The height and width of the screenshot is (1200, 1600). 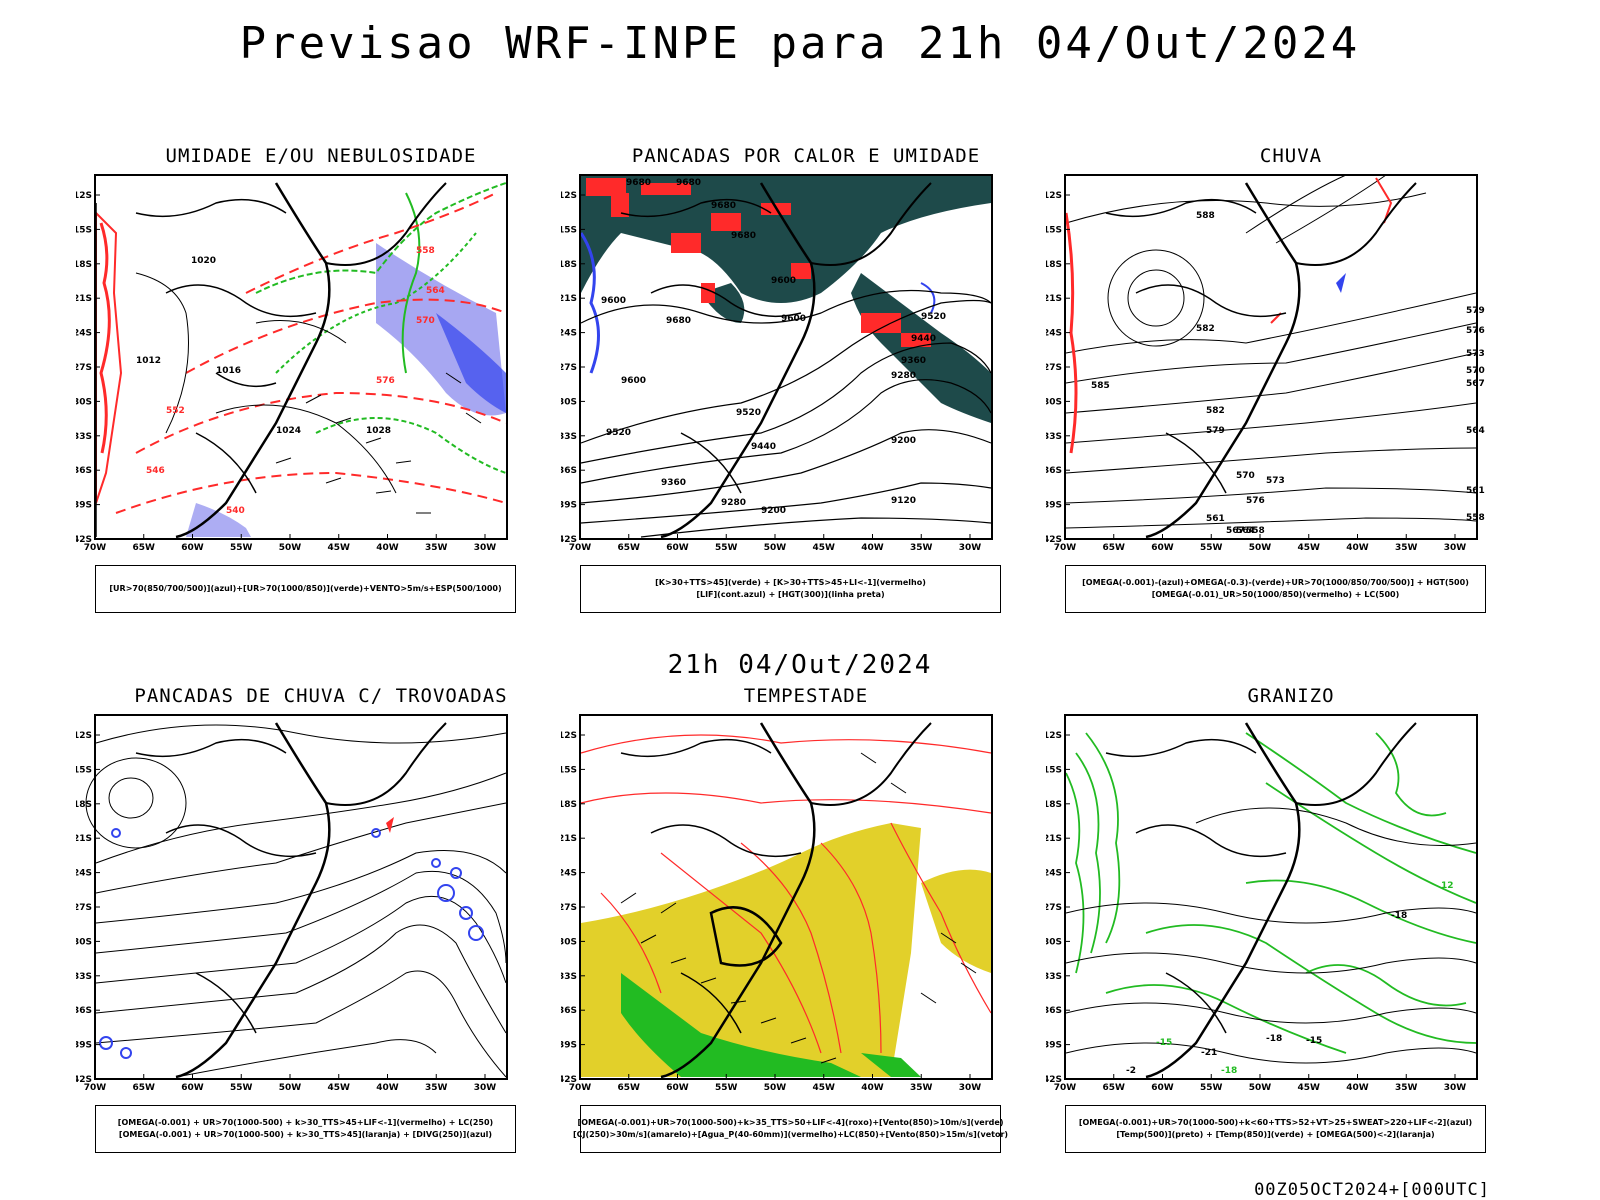 What do you see at coordinates (733, 503) in the screenshot?
I see `contour-label: 9280` at bounding box center [733, 503].